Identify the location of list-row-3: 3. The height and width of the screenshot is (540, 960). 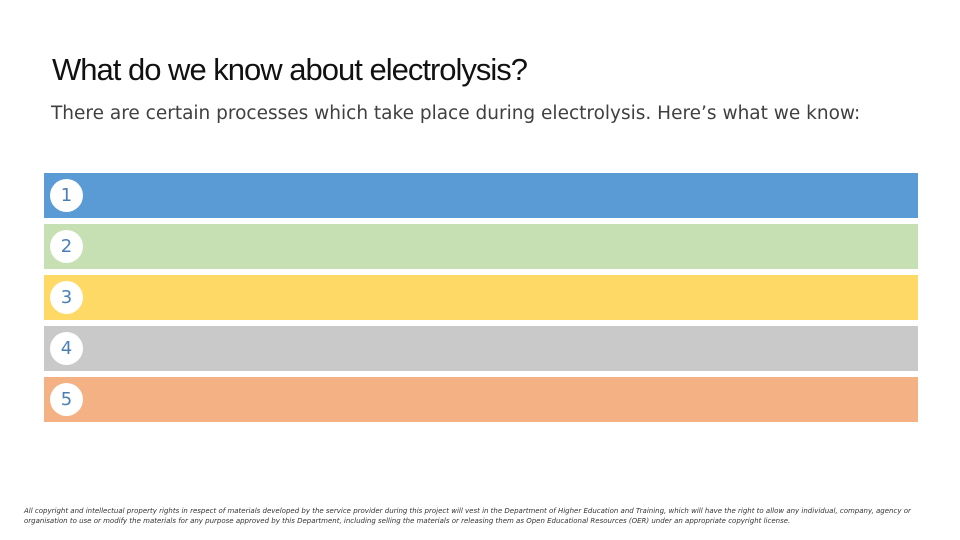
(481, 297).